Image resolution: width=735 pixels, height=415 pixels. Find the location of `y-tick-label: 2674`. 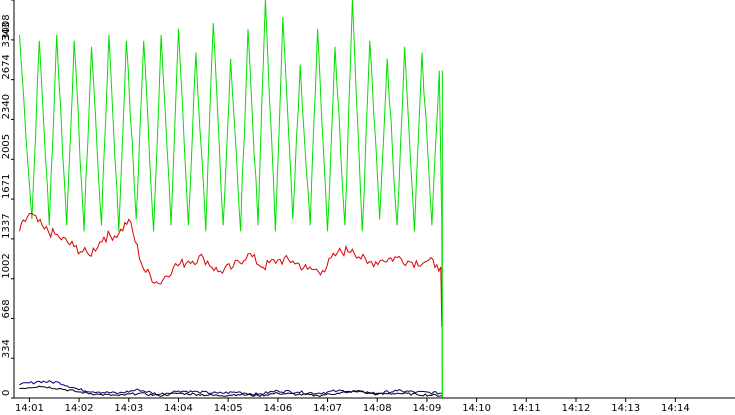

y-tick-label: 2674 is located at coordinates (6, 66).